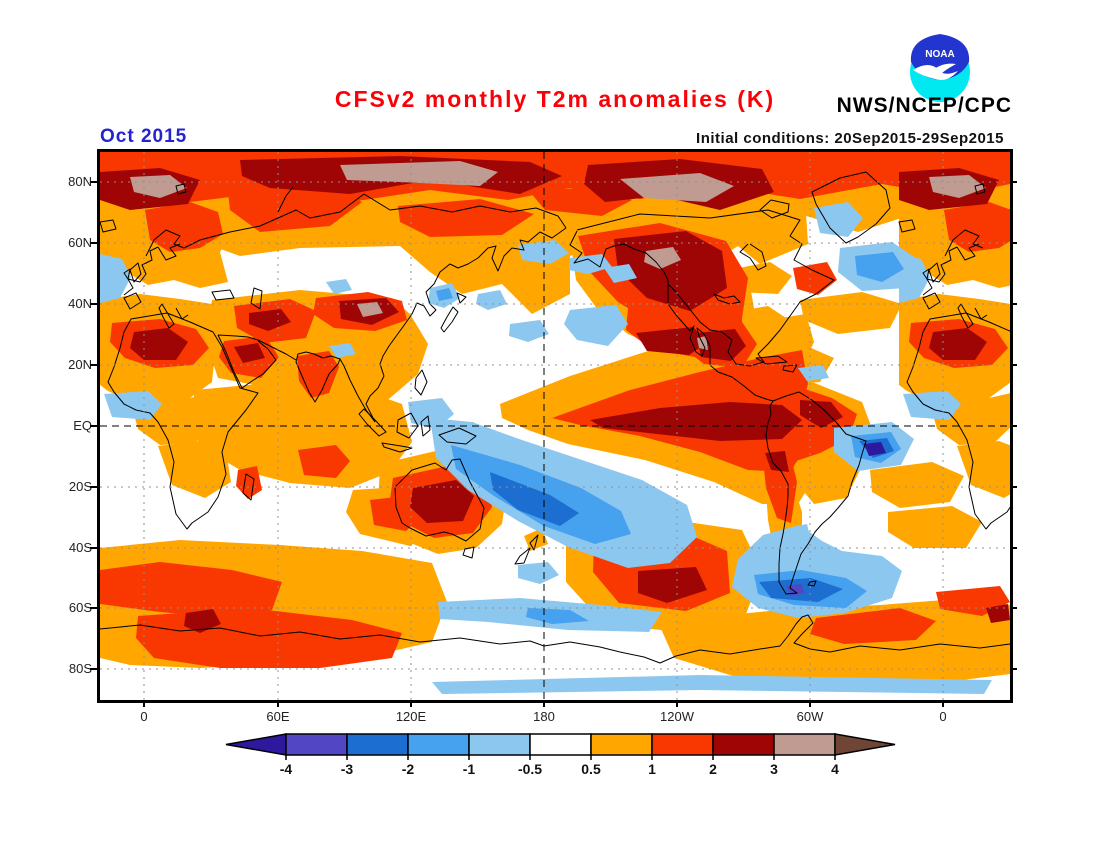  I want to click on colorbar-level-label: -3, so click(347, 769).